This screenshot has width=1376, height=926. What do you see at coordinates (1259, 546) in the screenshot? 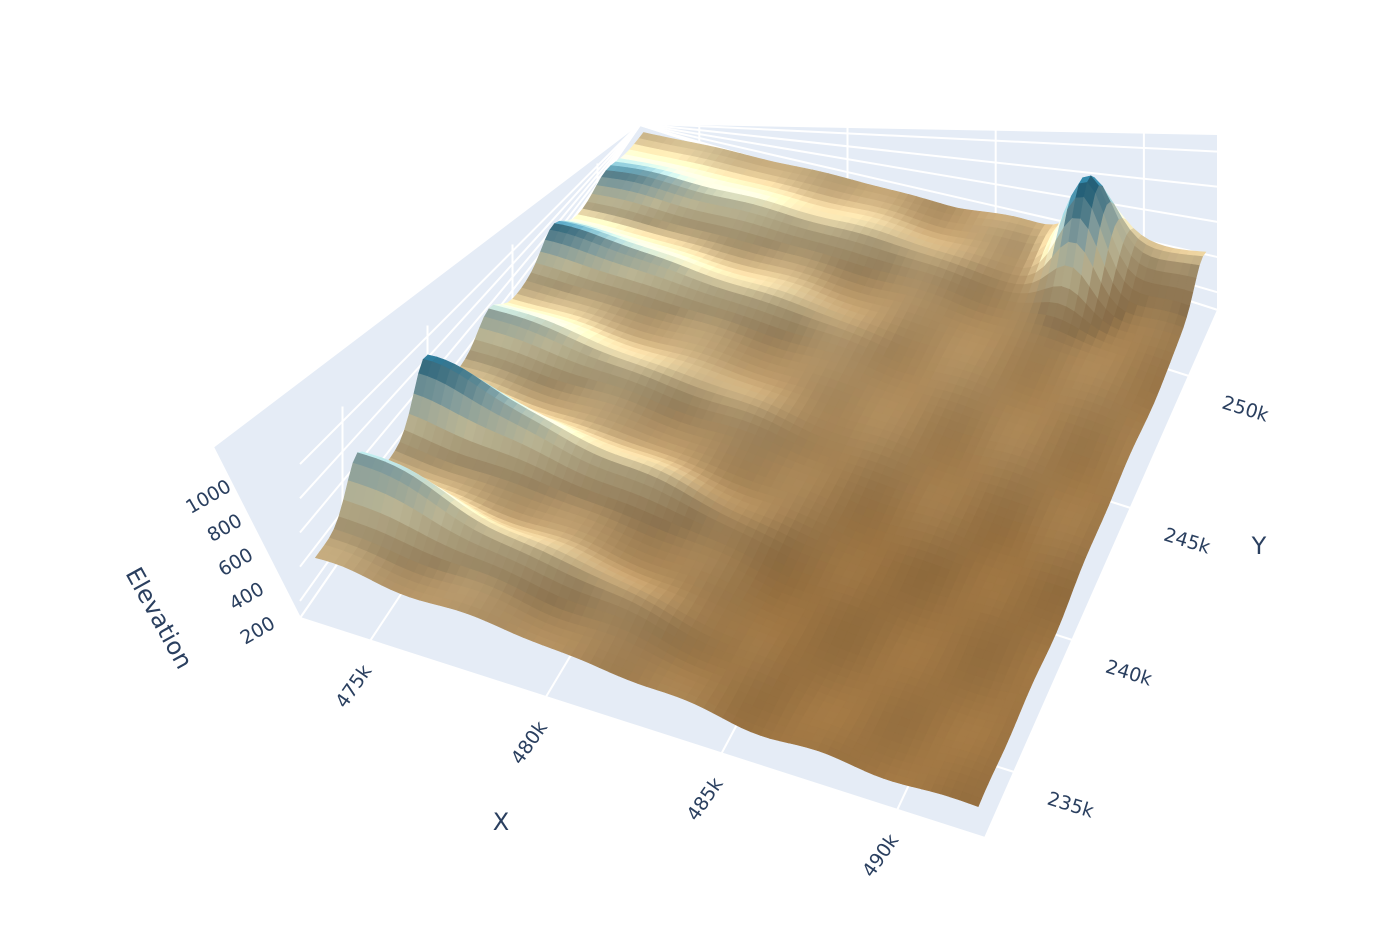
I see `y-axis-title: Y` at bounding box center [1259, 546].